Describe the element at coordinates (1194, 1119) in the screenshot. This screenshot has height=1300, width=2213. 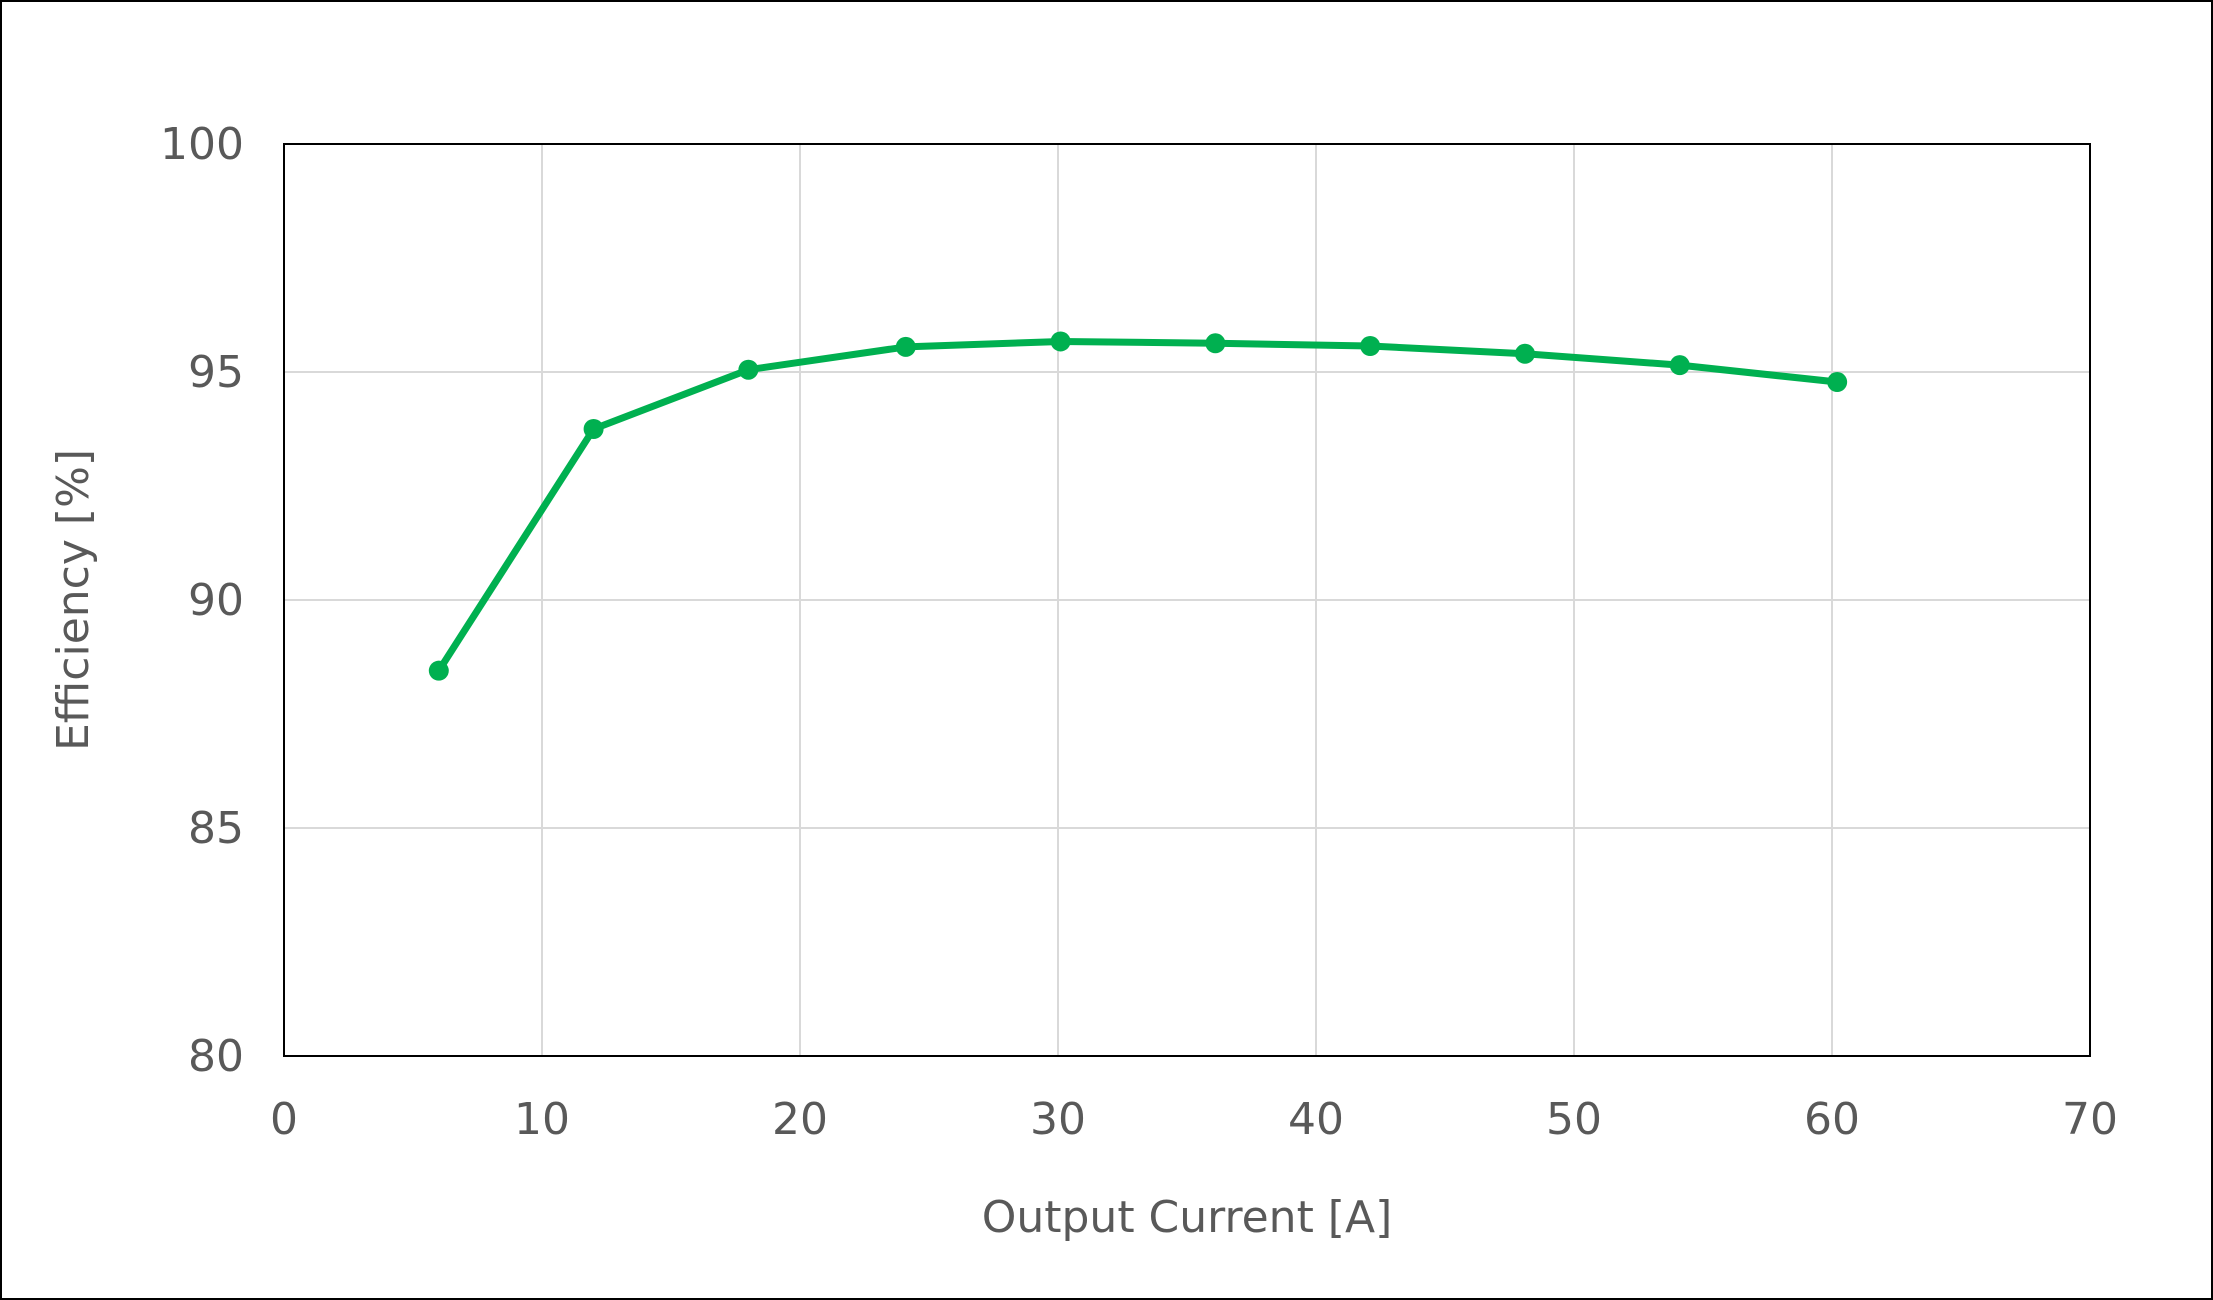
I see `x-tick-labels: 0 10 20 30 40 50 60 70` at that location.